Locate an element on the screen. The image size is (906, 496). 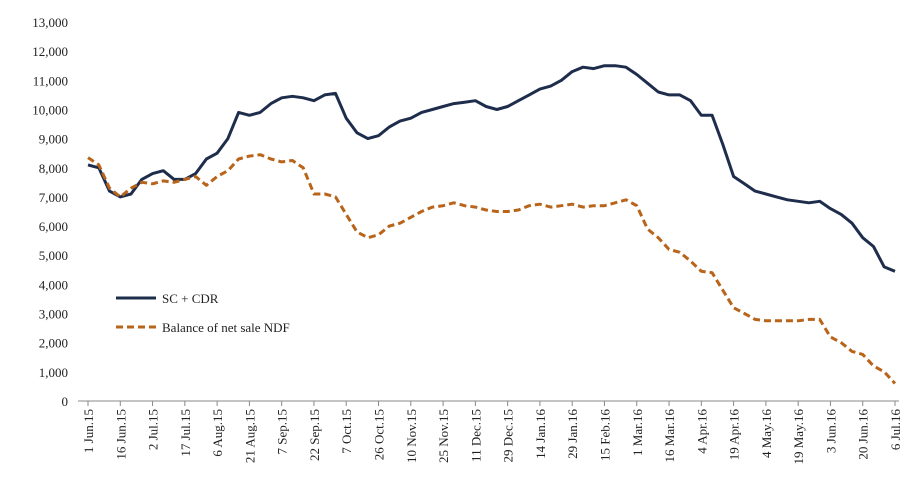
x-tick-label: 29 Jan.16 is located at coordinates (572, 434).